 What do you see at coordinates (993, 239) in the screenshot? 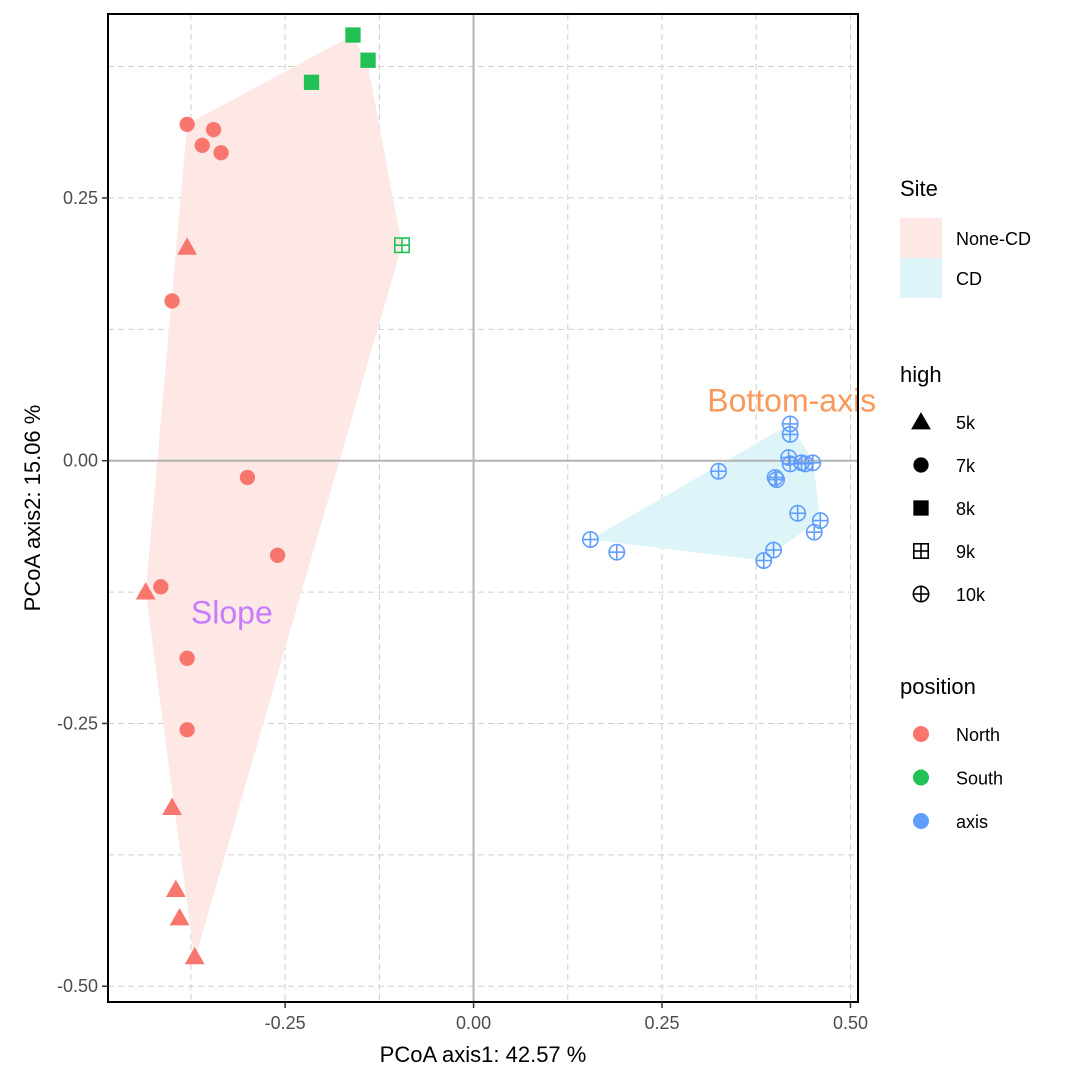
I see `legend-label: None-CD` at bounding box center [993, 239].